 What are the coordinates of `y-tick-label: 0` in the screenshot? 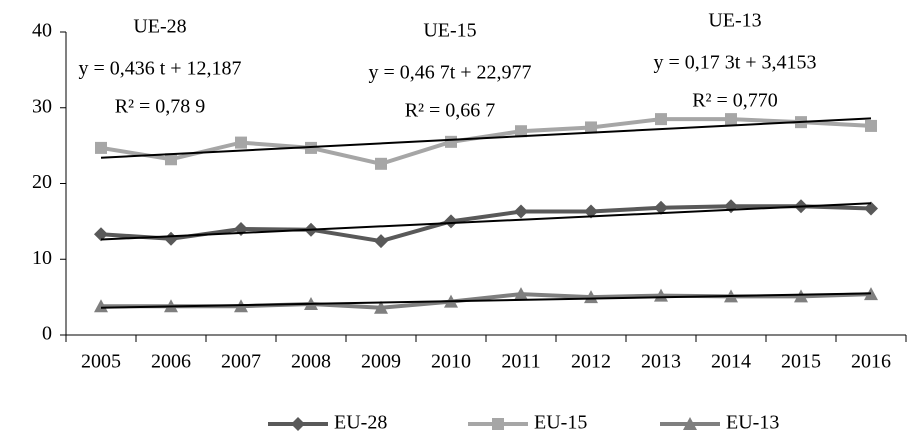 It's located at (47, 334).